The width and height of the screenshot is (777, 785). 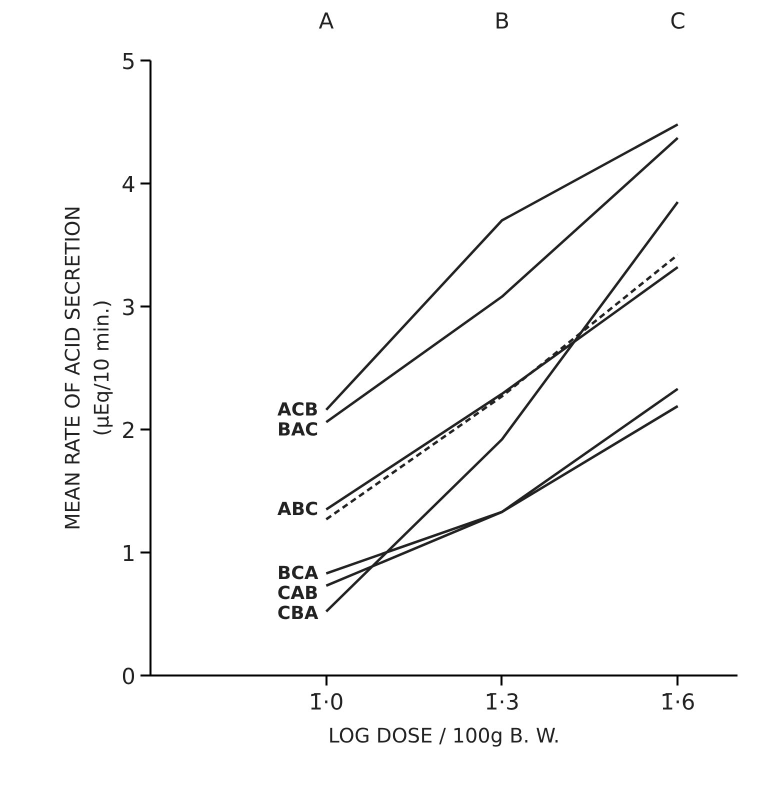 What do you see at coordinates (326, 703) in the screenshot?
I see `x-tick-label: 1̄·0` at bounding box center [326, 703].